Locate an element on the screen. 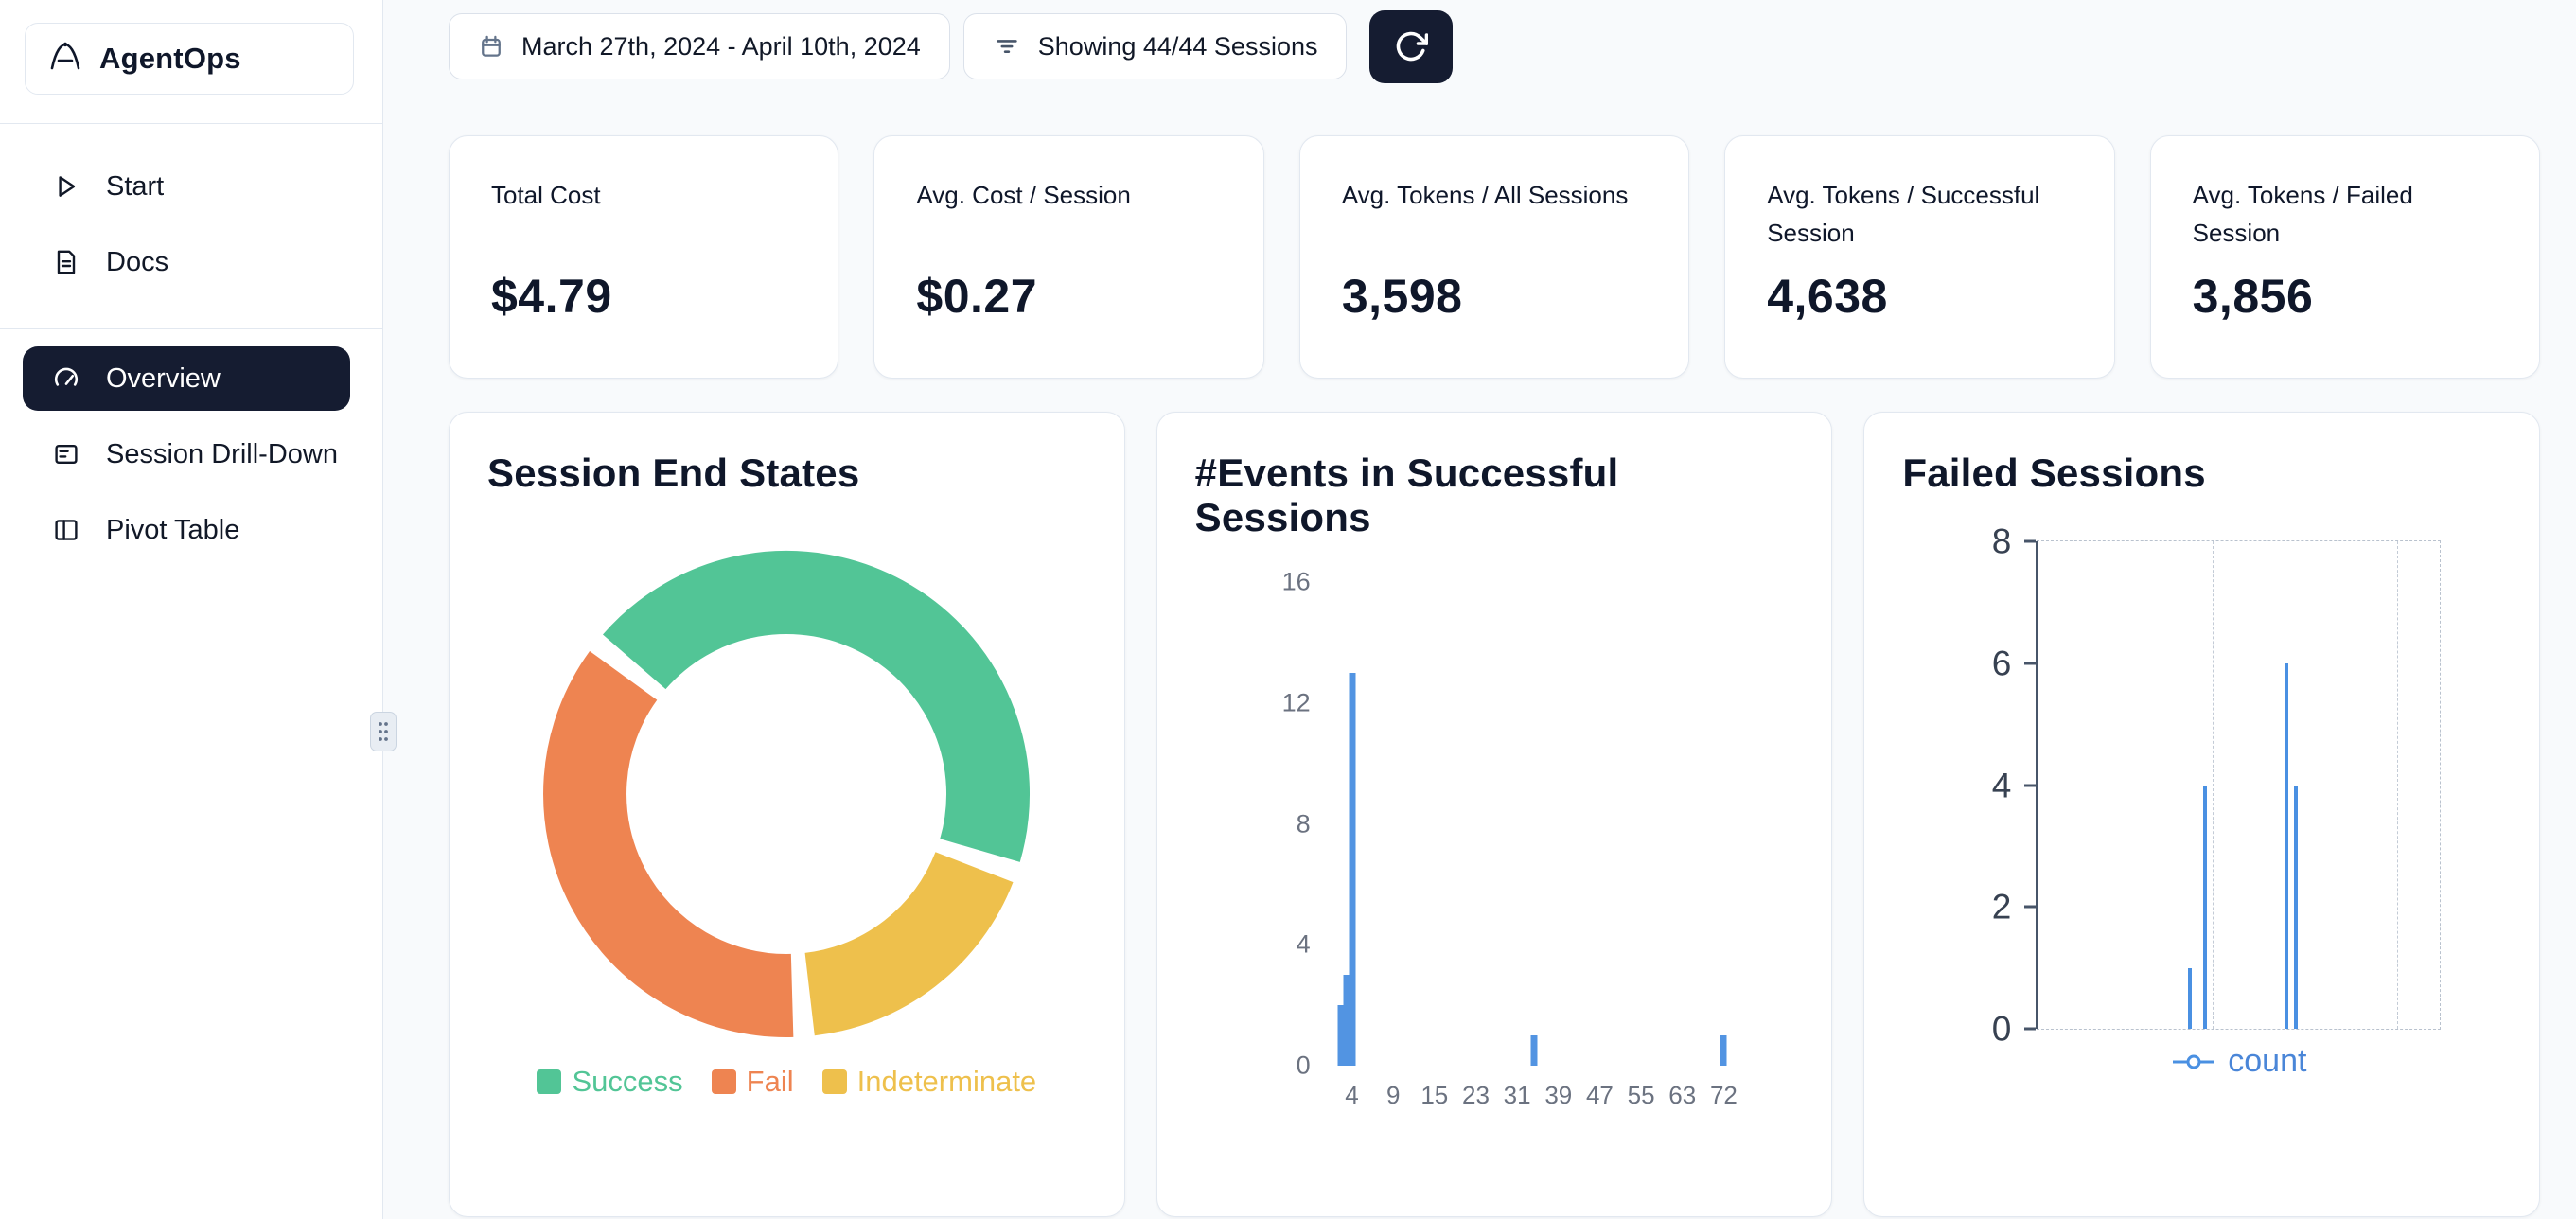 This screenshot has height=1219, width=2576. donut-segment-indeterminate is located at coordinates (908, 943).